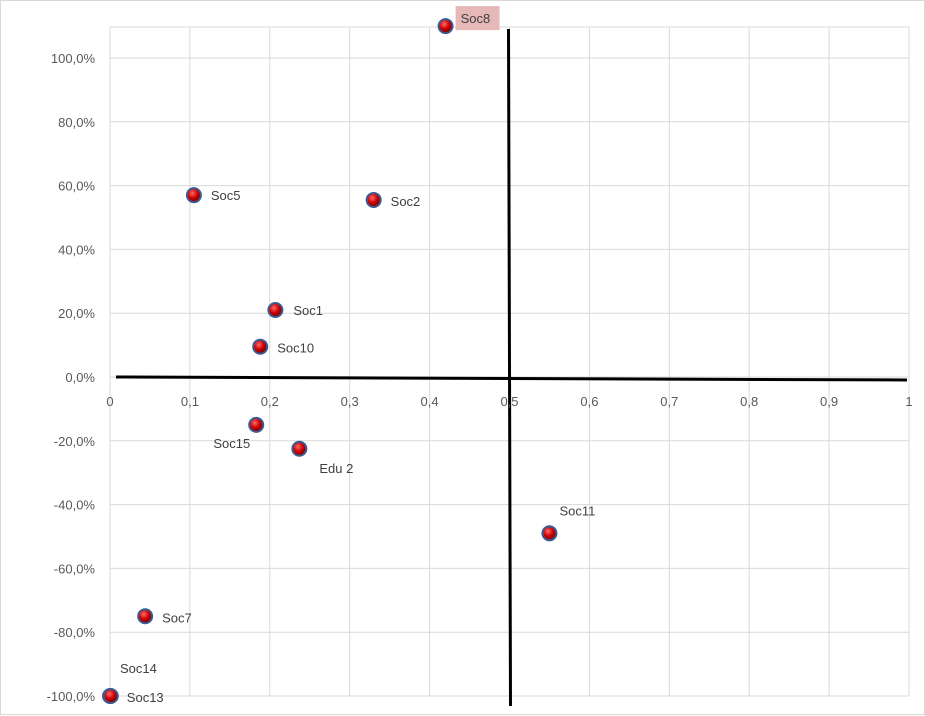  What do you see at coordinates (75, 505) in the screenshot?
I see `y-tick-label: -40,0%` at bounding box center [75, 505].